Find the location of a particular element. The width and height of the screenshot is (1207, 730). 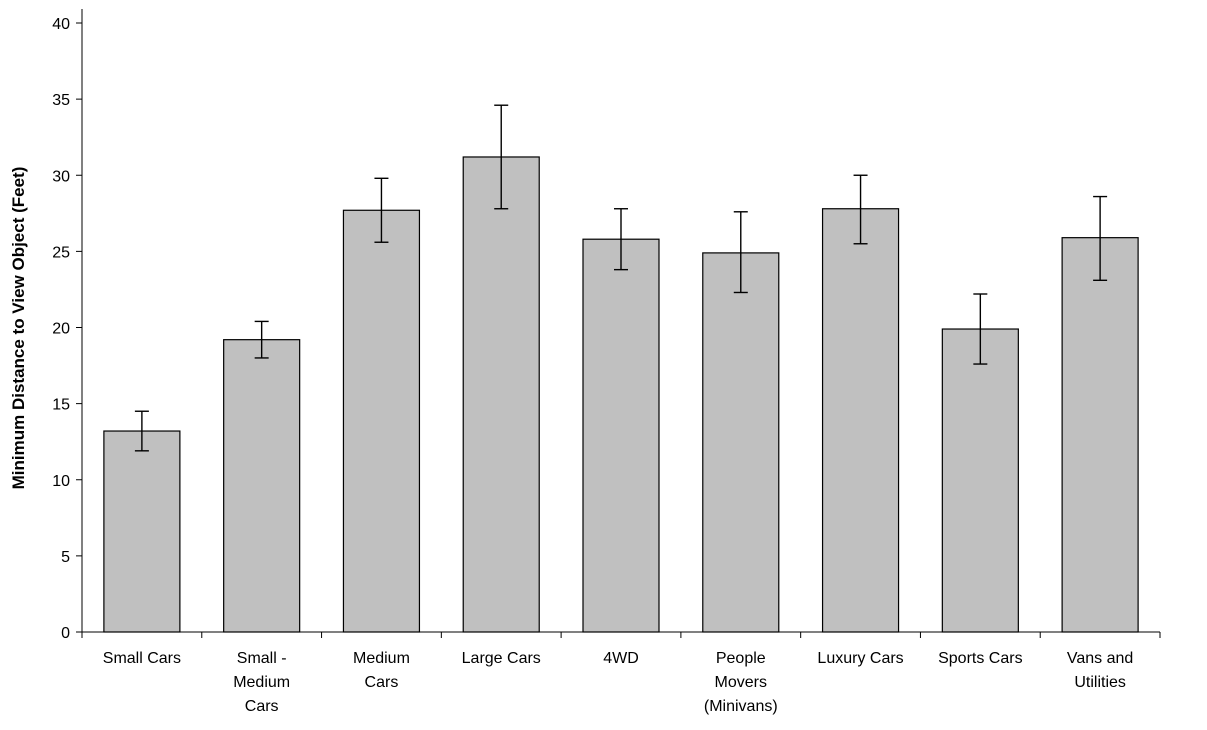

x-tick-label: Small Cars is located at coordinates (142, 658).